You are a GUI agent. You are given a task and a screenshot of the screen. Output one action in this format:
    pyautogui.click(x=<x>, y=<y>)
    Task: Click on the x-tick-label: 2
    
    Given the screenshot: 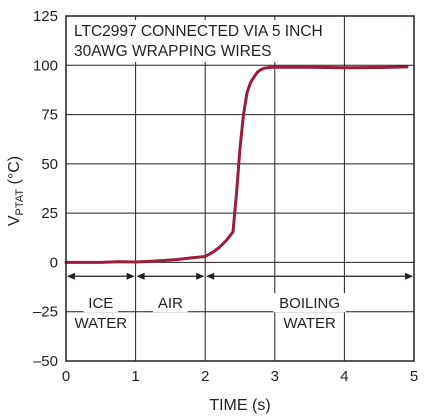 What is the action you would take?
    pyautogui.click(x=205, y=376)
    